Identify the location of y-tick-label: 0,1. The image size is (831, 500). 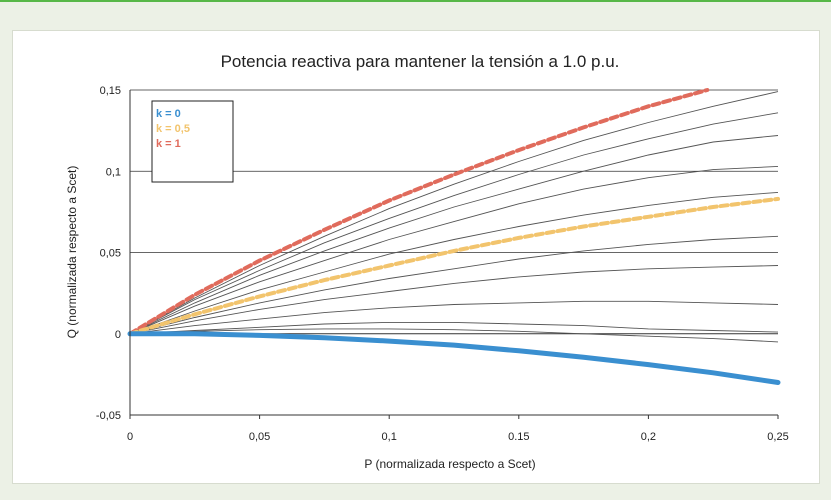
(113, 172).